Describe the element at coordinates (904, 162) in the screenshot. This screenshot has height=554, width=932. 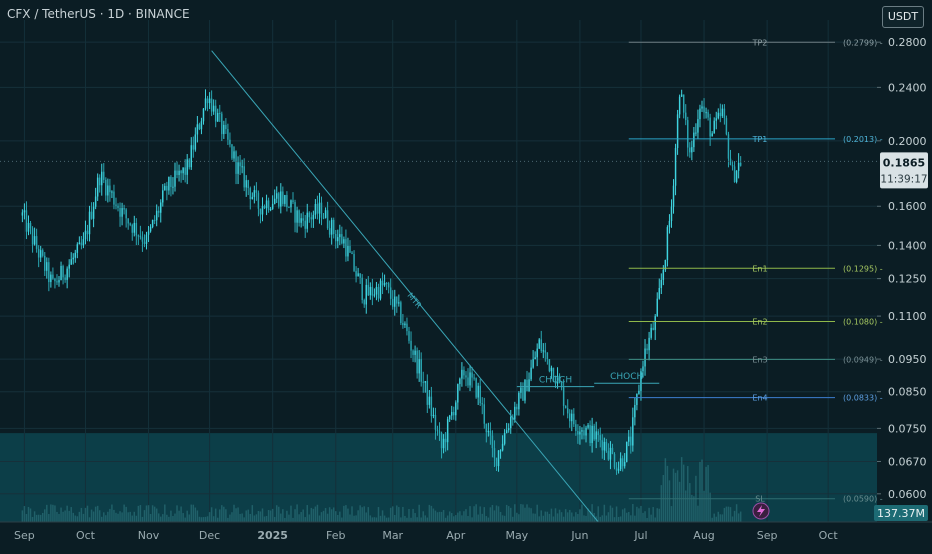
I see `current-price-value: 0.1865` at that location.